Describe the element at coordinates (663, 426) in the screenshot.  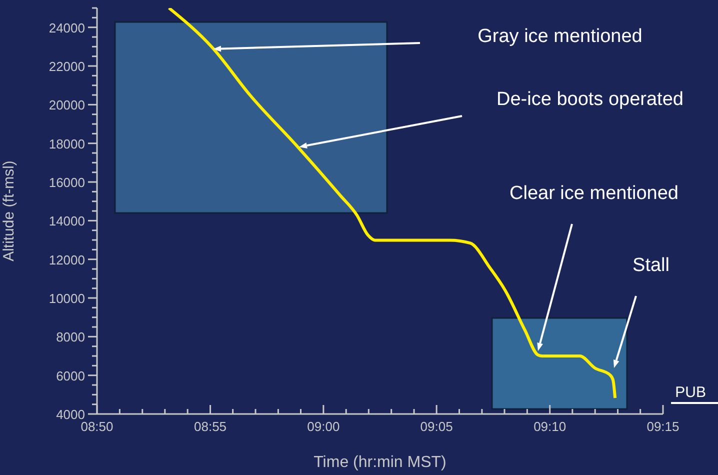
I see `x-tick-label: 09:15` at that location.